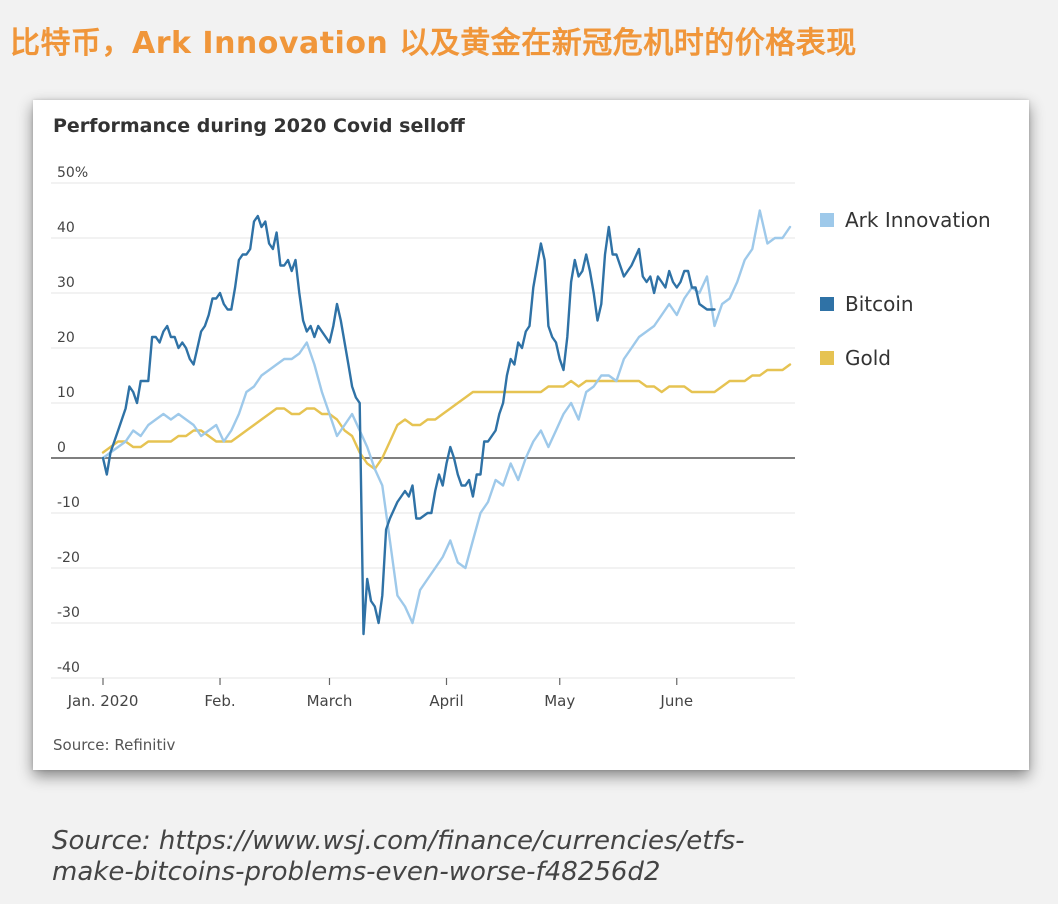 This screenshot has width=1058, height=904. I want to click on x-tick-label: May, so click(559, 701).